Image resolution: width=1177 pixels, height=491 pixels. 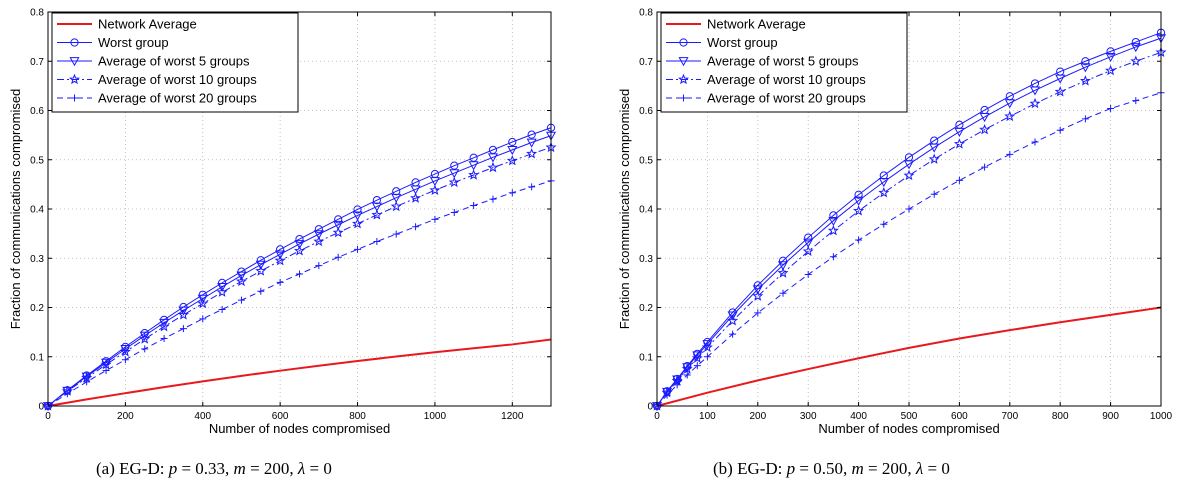 I want to click on series-network-average, so click(x=299, y=372).